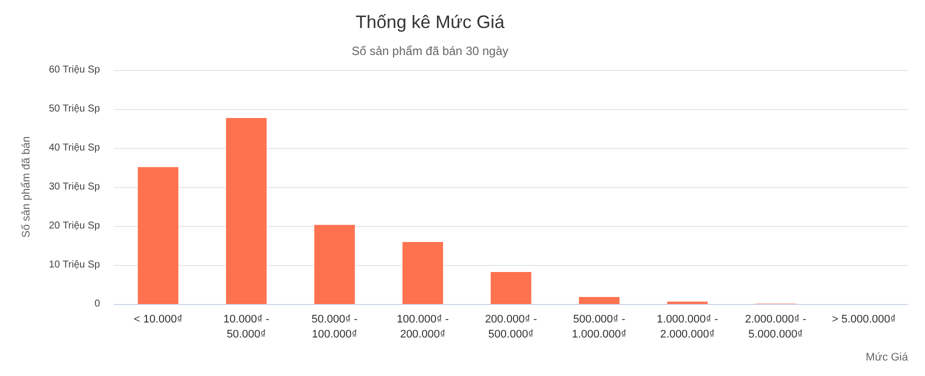 Image resolution: width=925 pixels, height=376 pixels. What do you see at coordinates (776, 327) in the screenshot?
I see `x-tick-label: 2.000.000₫ - 5.000.000₫` at bounding box center [776, 327].